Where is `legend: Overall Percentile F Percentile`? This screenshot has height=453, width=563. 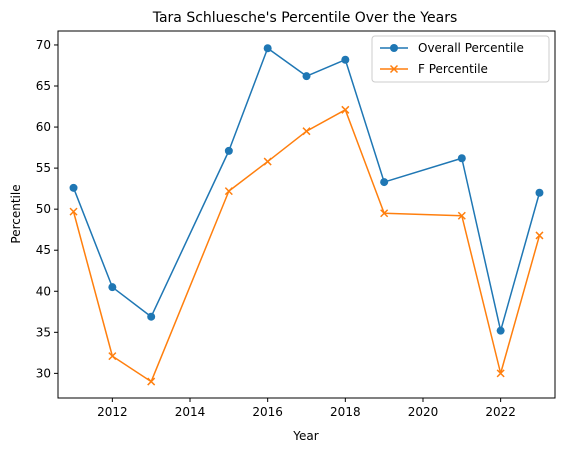
legend: Overall Percentile F Percentile is located at coordinates (460, 59).